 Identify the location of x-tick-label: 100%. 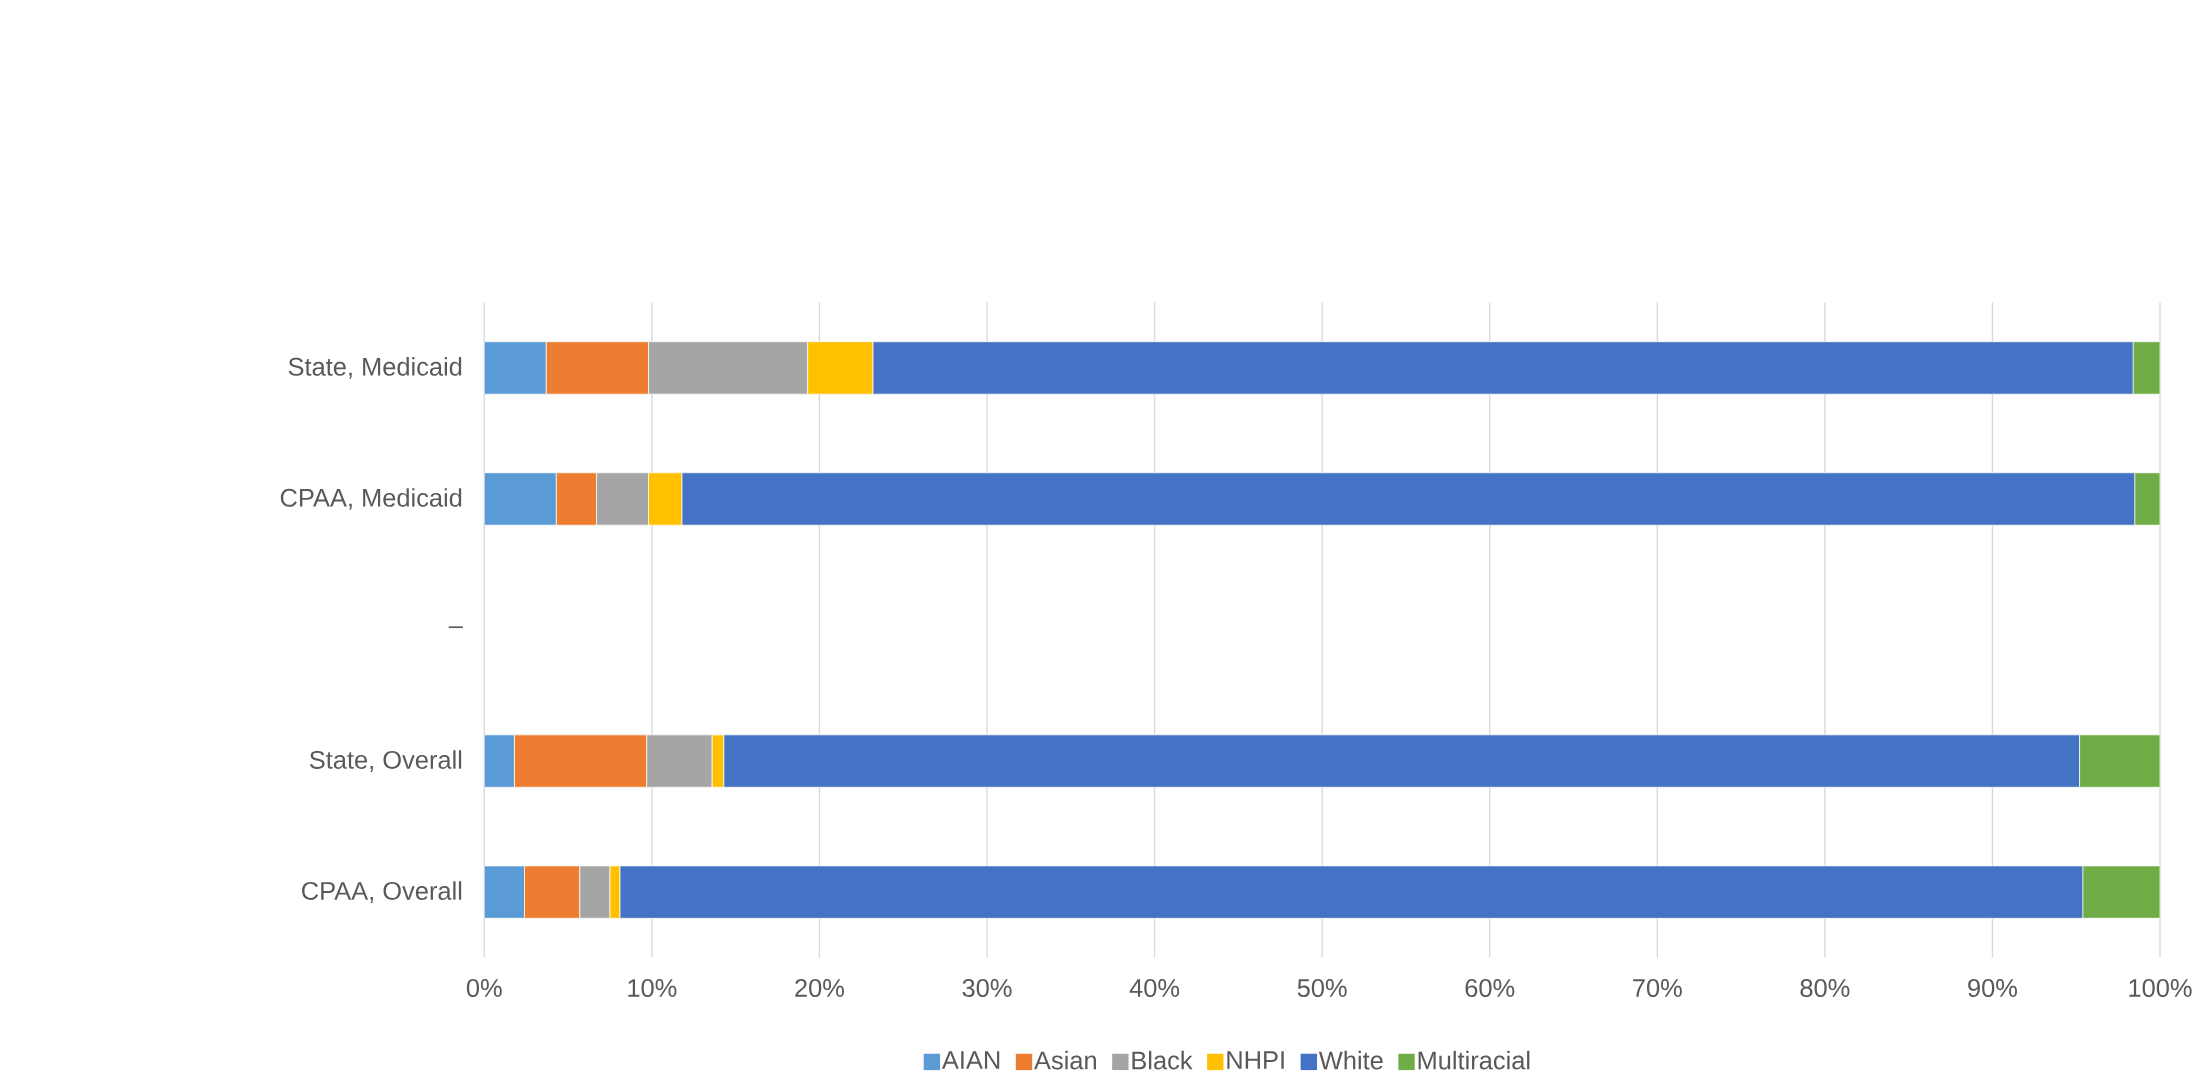
(2160, 988).